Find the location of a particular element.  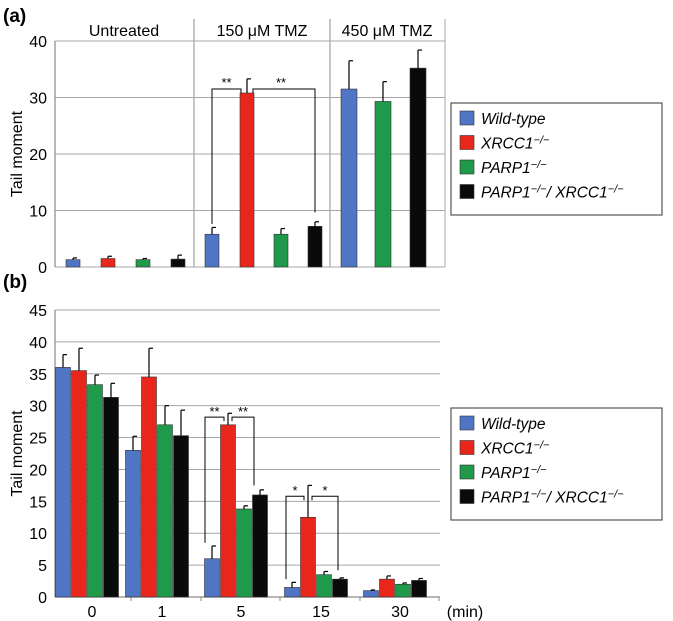

panel-a-legend-label-parp1: PARP1−/− is located at coordinates (514, 168).